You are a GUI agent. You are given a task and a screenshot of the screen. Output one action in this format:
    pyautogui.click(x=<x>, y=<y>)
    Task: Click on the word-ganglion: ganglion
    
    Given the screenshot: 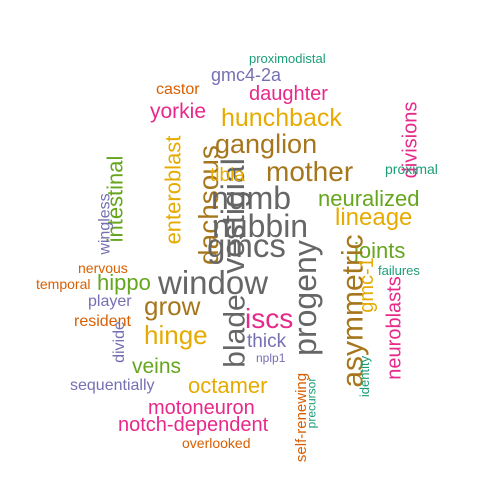 What is the action you would take?
    pyautogui.click(x=266, y=144)
    